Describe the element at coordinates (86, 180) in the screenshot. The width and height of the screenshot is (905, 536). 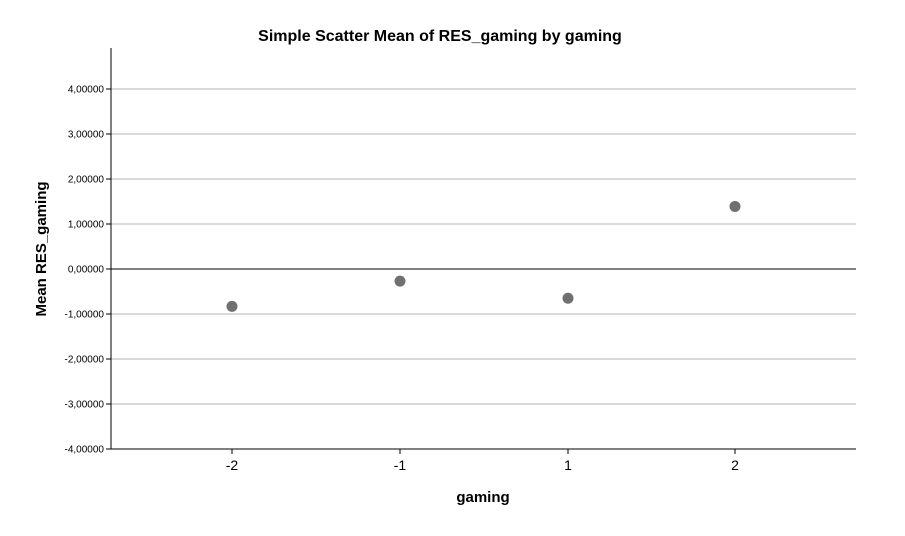
I see `y-tick-label: 2,00000` at that location.